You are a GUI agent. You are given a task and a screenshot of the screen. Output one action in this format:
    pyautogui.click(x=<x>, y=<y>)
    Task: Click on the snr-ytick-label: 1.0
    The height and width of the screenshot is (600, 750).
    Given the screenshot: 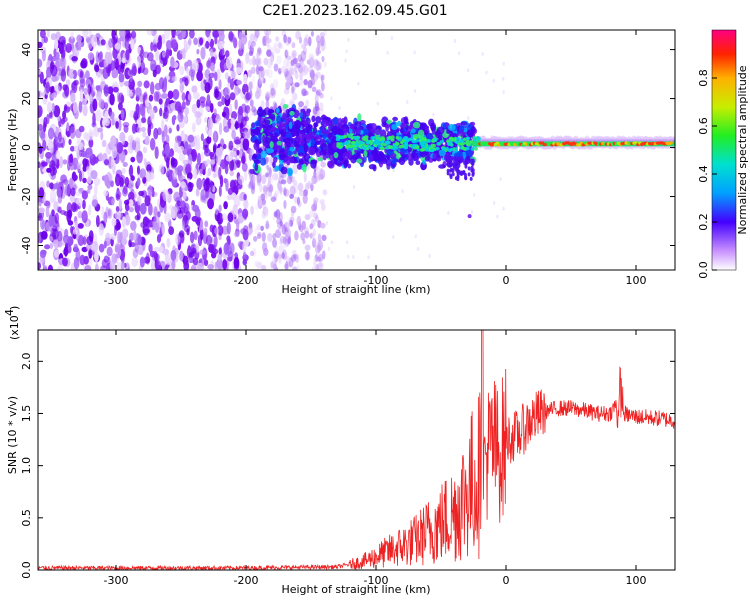 What is the action you would take?
    pyautogui.click(x=26, y=466)
    